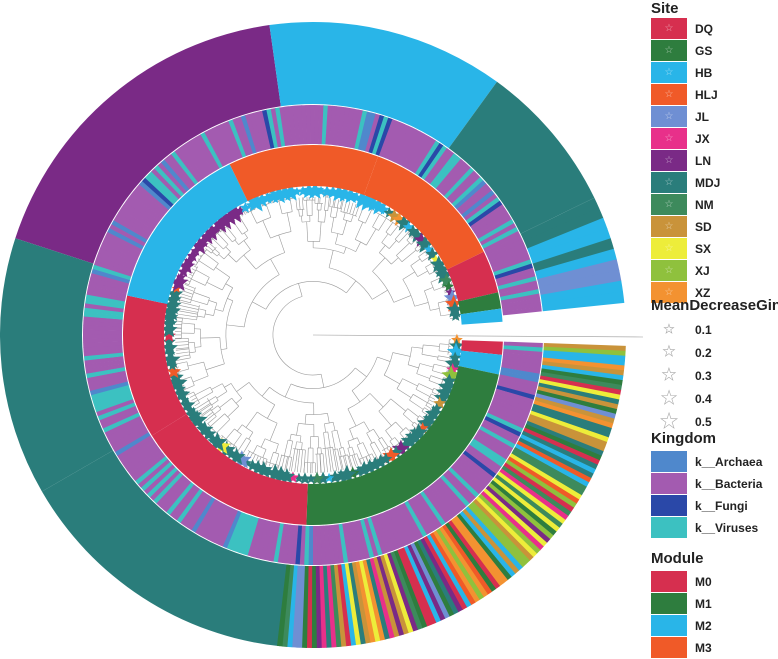 The width and height of the screenshot is (778, 659). What do you see at coordinates (703, 626) in the screenshot?
I see `legend-label: M2` at bounding box center [703, 626].